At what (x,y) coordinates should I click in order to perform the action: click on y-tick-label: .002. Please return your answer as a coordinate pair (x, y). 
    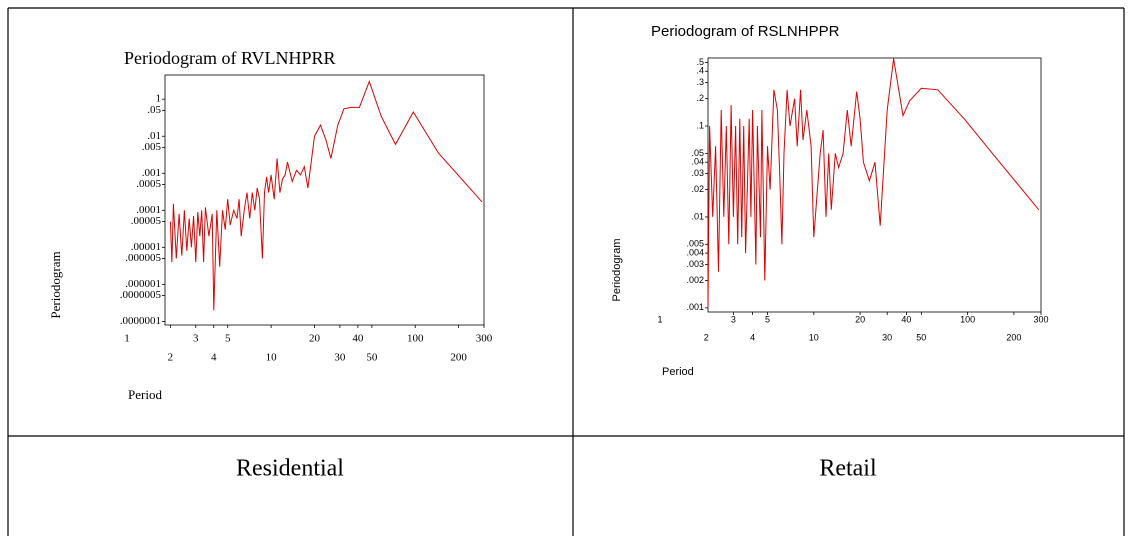
    Looking at the image, I should click on (695, 280).